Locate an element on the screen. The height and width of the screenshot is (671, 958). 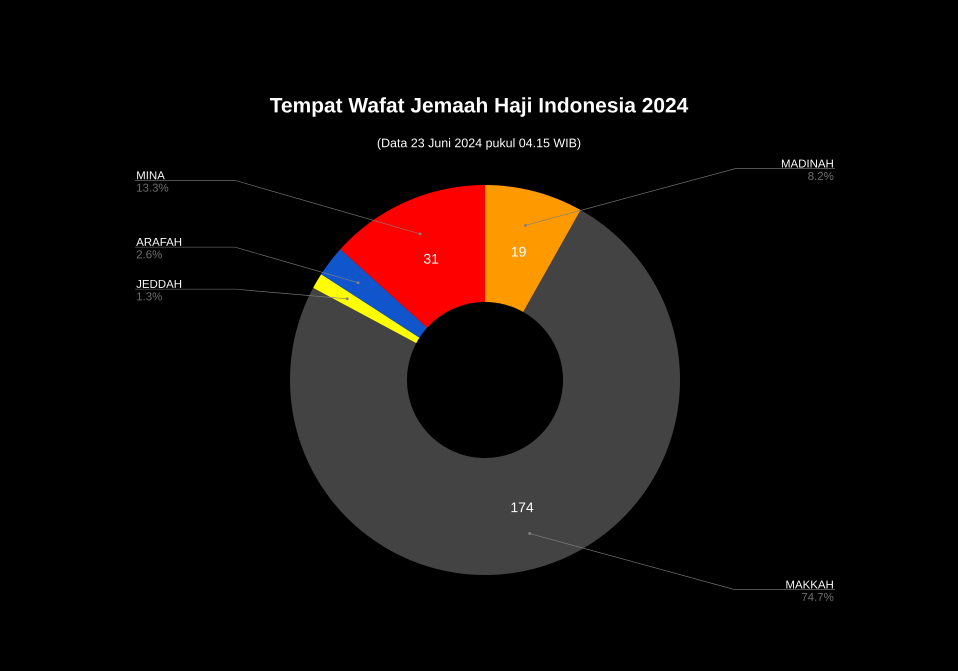
chart-subtitle: (Data 23 Juni 2024 pukul 04.15 WIB) is located at coordinates (479, 144).